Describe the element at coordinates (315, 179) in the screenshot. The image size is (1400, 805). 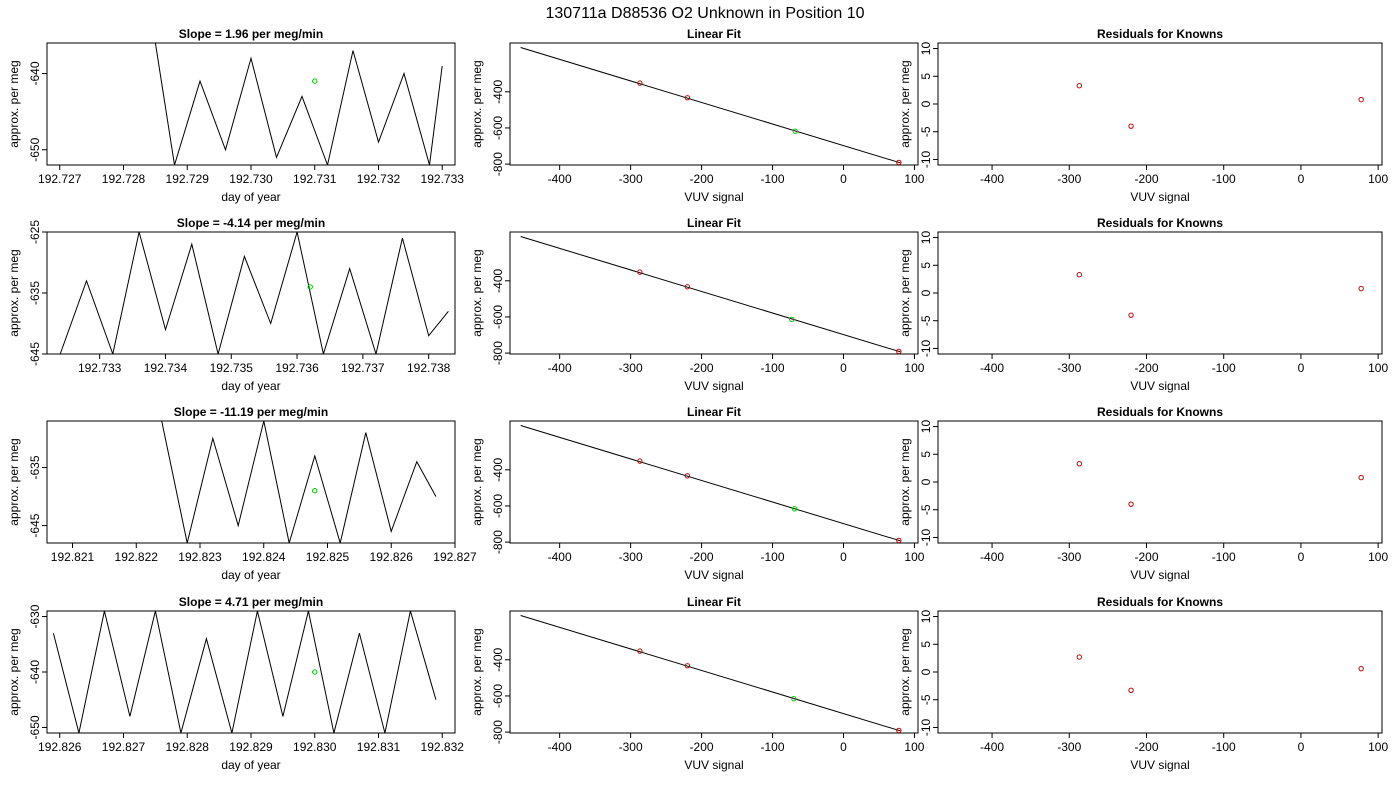
I see `x-tick-label: 192.731` at that location.